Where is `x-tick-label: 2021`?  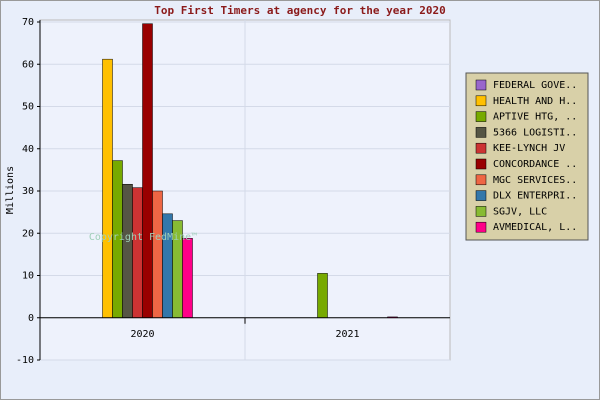
x-tick-label: 2021 is located at coordinates (347, 334).